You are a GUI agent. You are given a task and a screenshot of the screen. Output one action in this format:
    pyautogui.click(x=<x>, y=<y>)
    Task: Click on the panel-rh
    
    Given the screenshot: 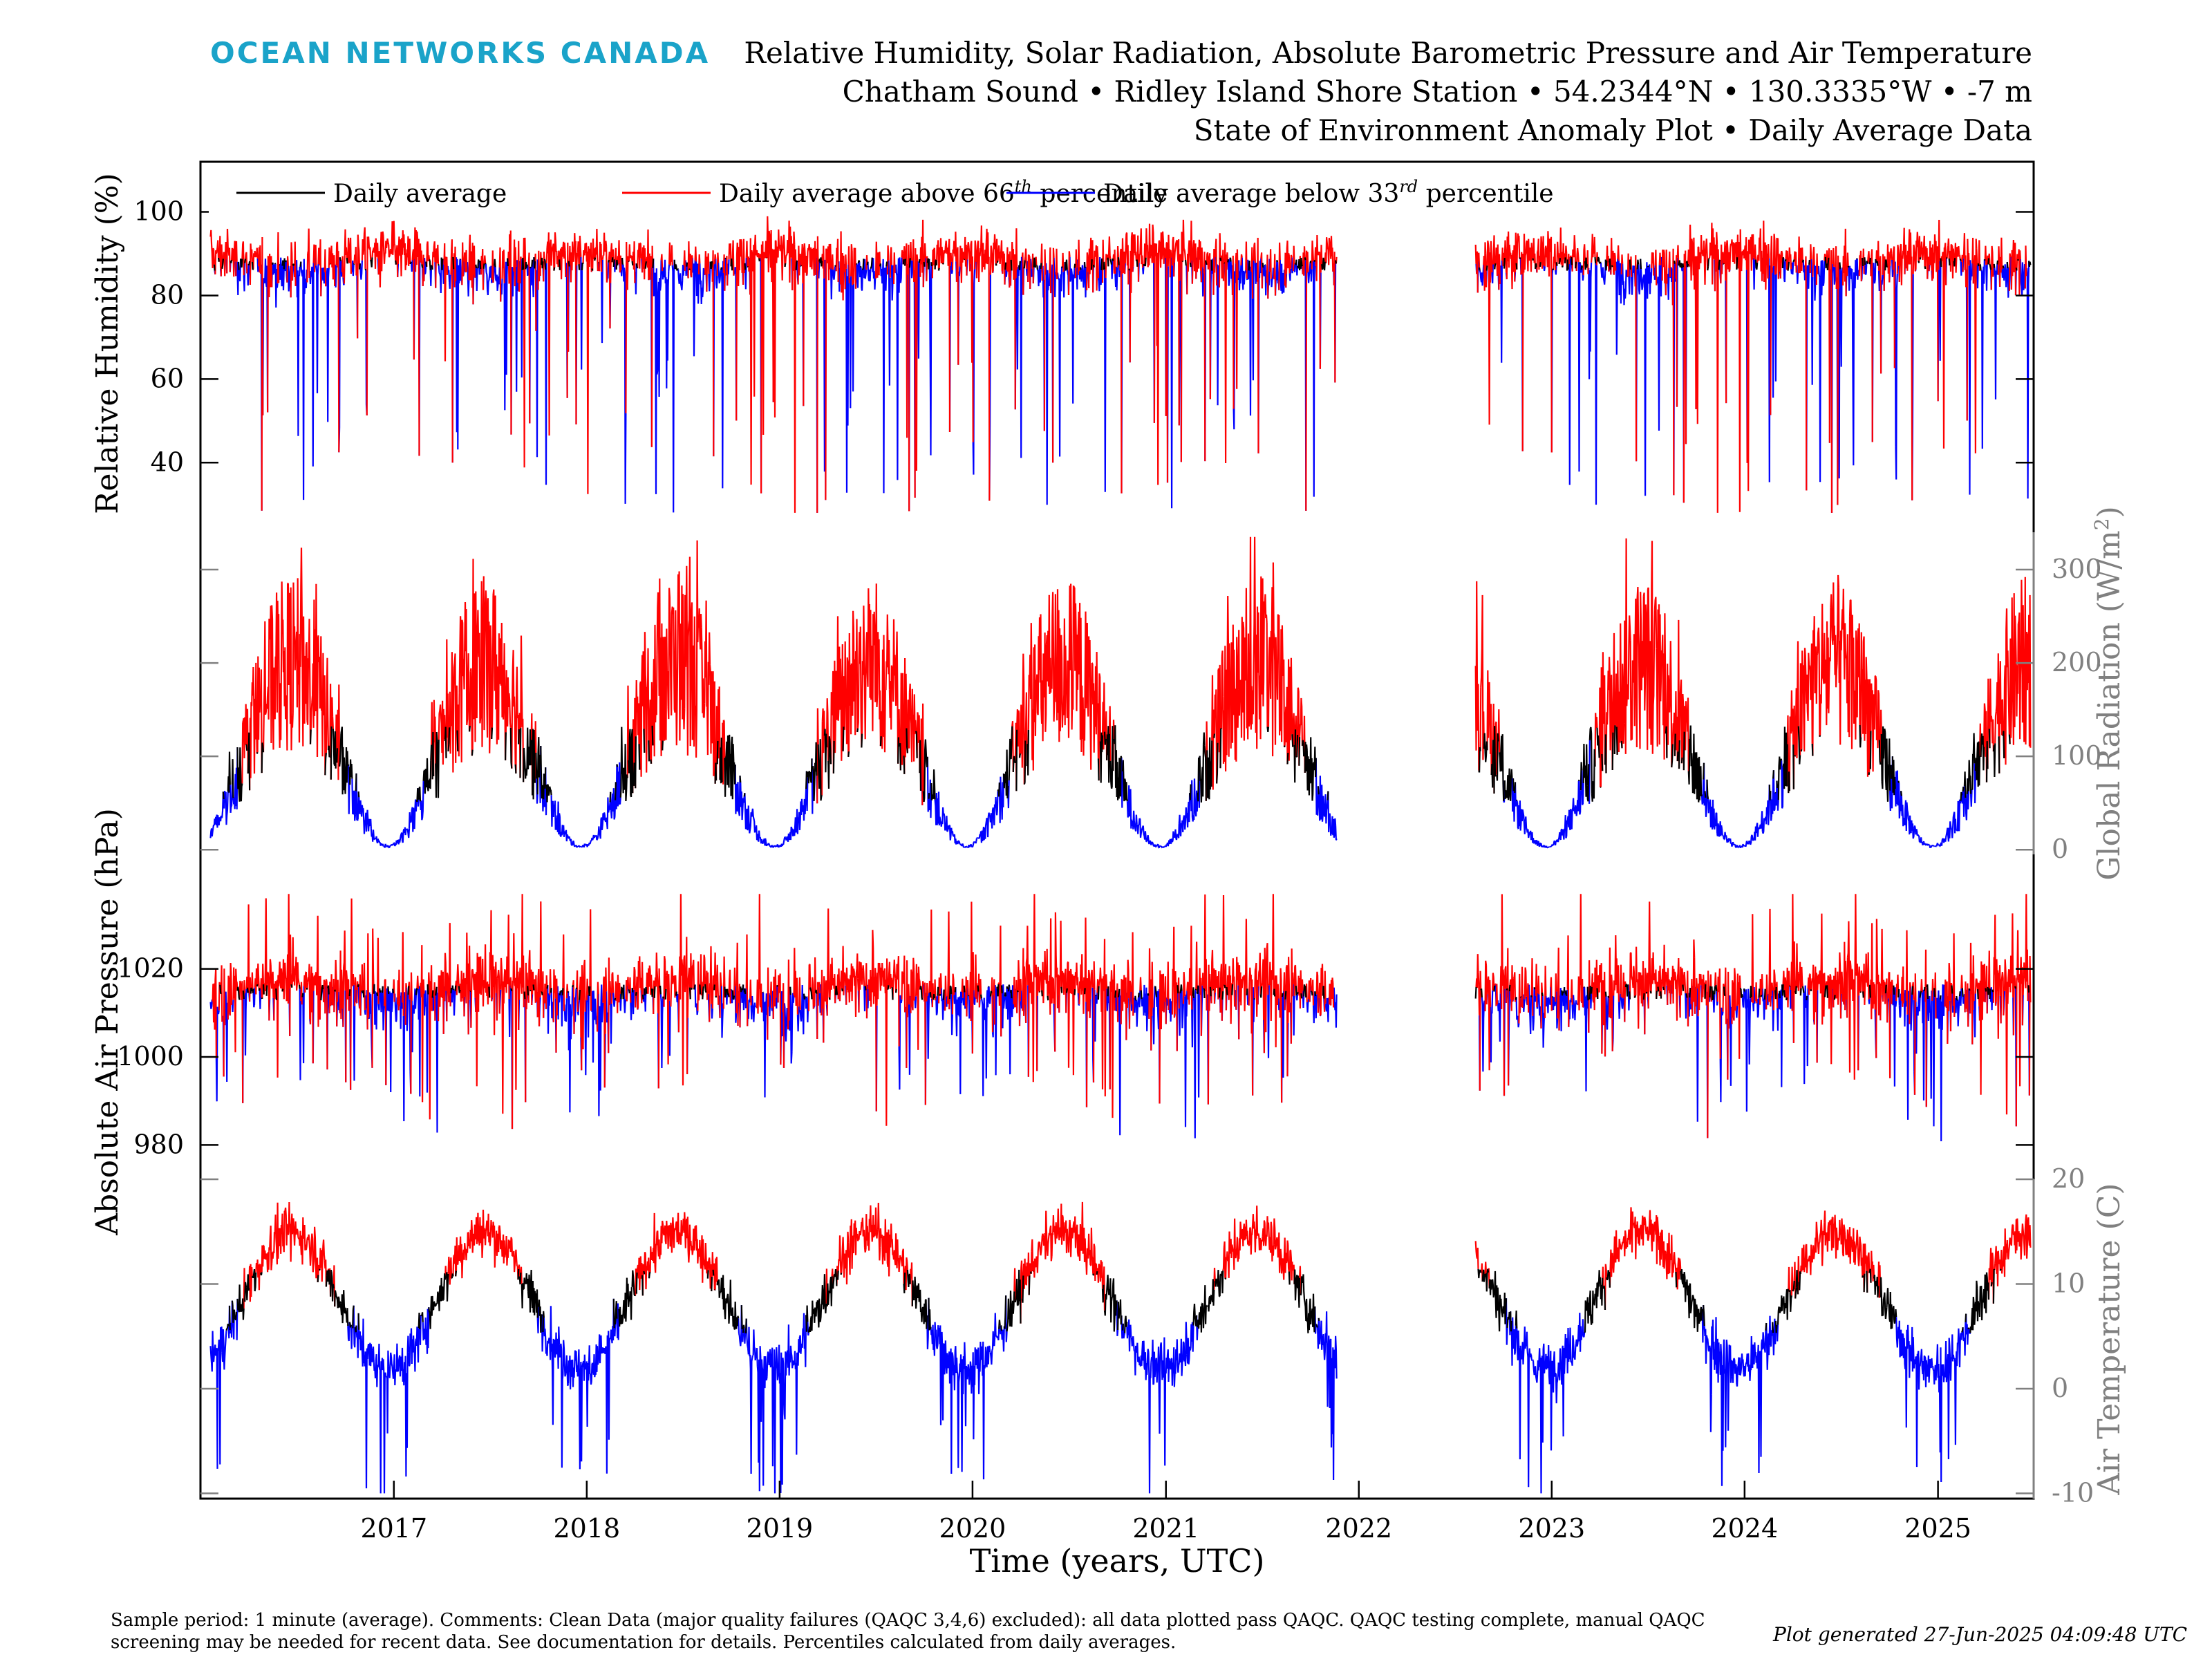 What is the action you would take?
    pyautogui.click(x=1120, y=364)
    